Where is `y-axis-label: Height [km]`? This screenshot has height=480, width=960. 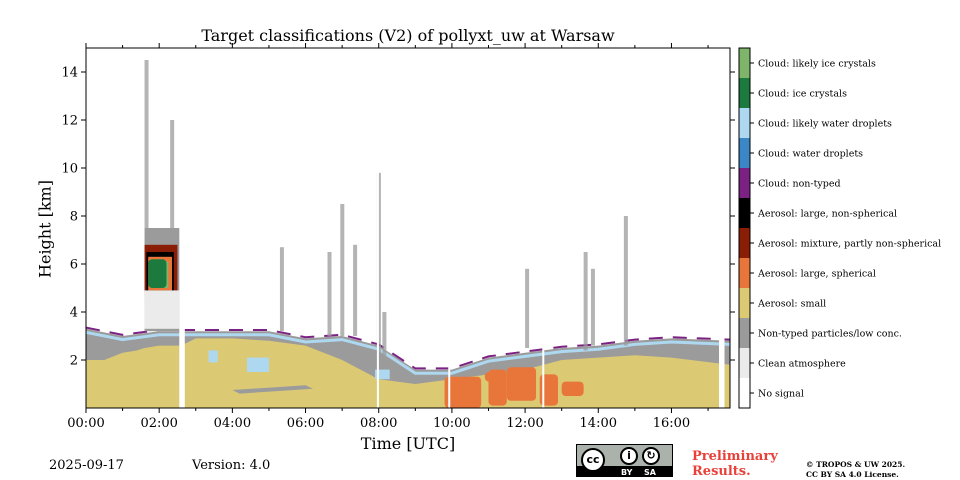
y-axis-label: Height [km] is located at coordinates (45, 229).